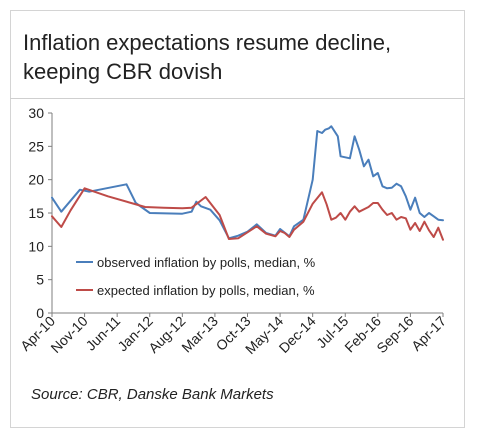 Image resolution: width=500 pixels, height=443 pixels. I want to click on expected-inflation-line, so click(247, 214).